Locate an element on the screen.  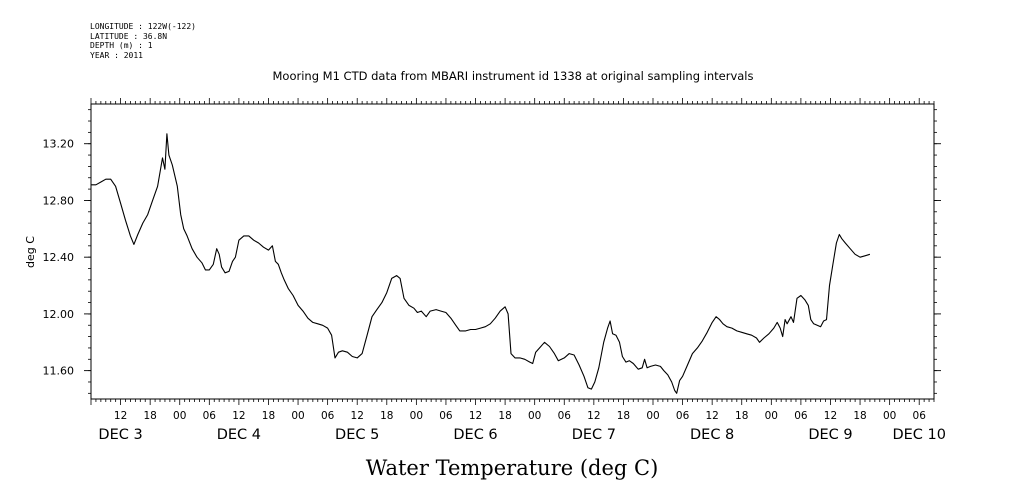
y-tick-label: 12.80 is located at coordinates (59, 200).